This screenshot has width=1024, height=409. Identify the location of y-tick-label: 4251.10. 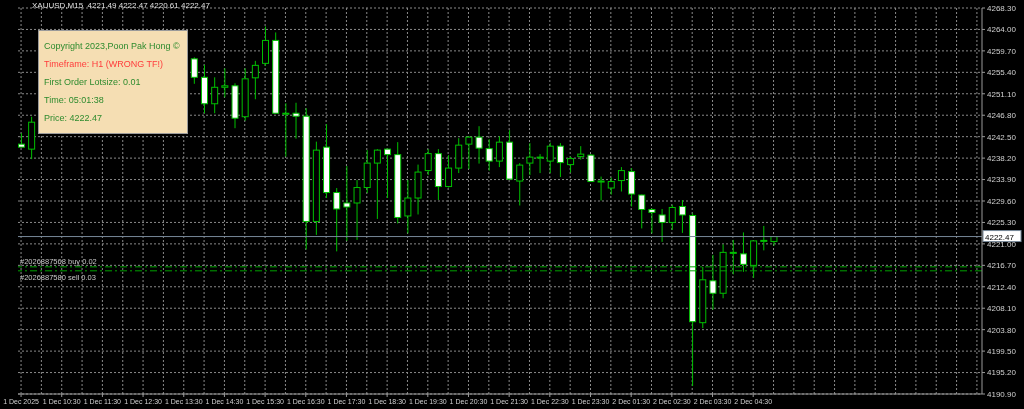
(1002, 94).